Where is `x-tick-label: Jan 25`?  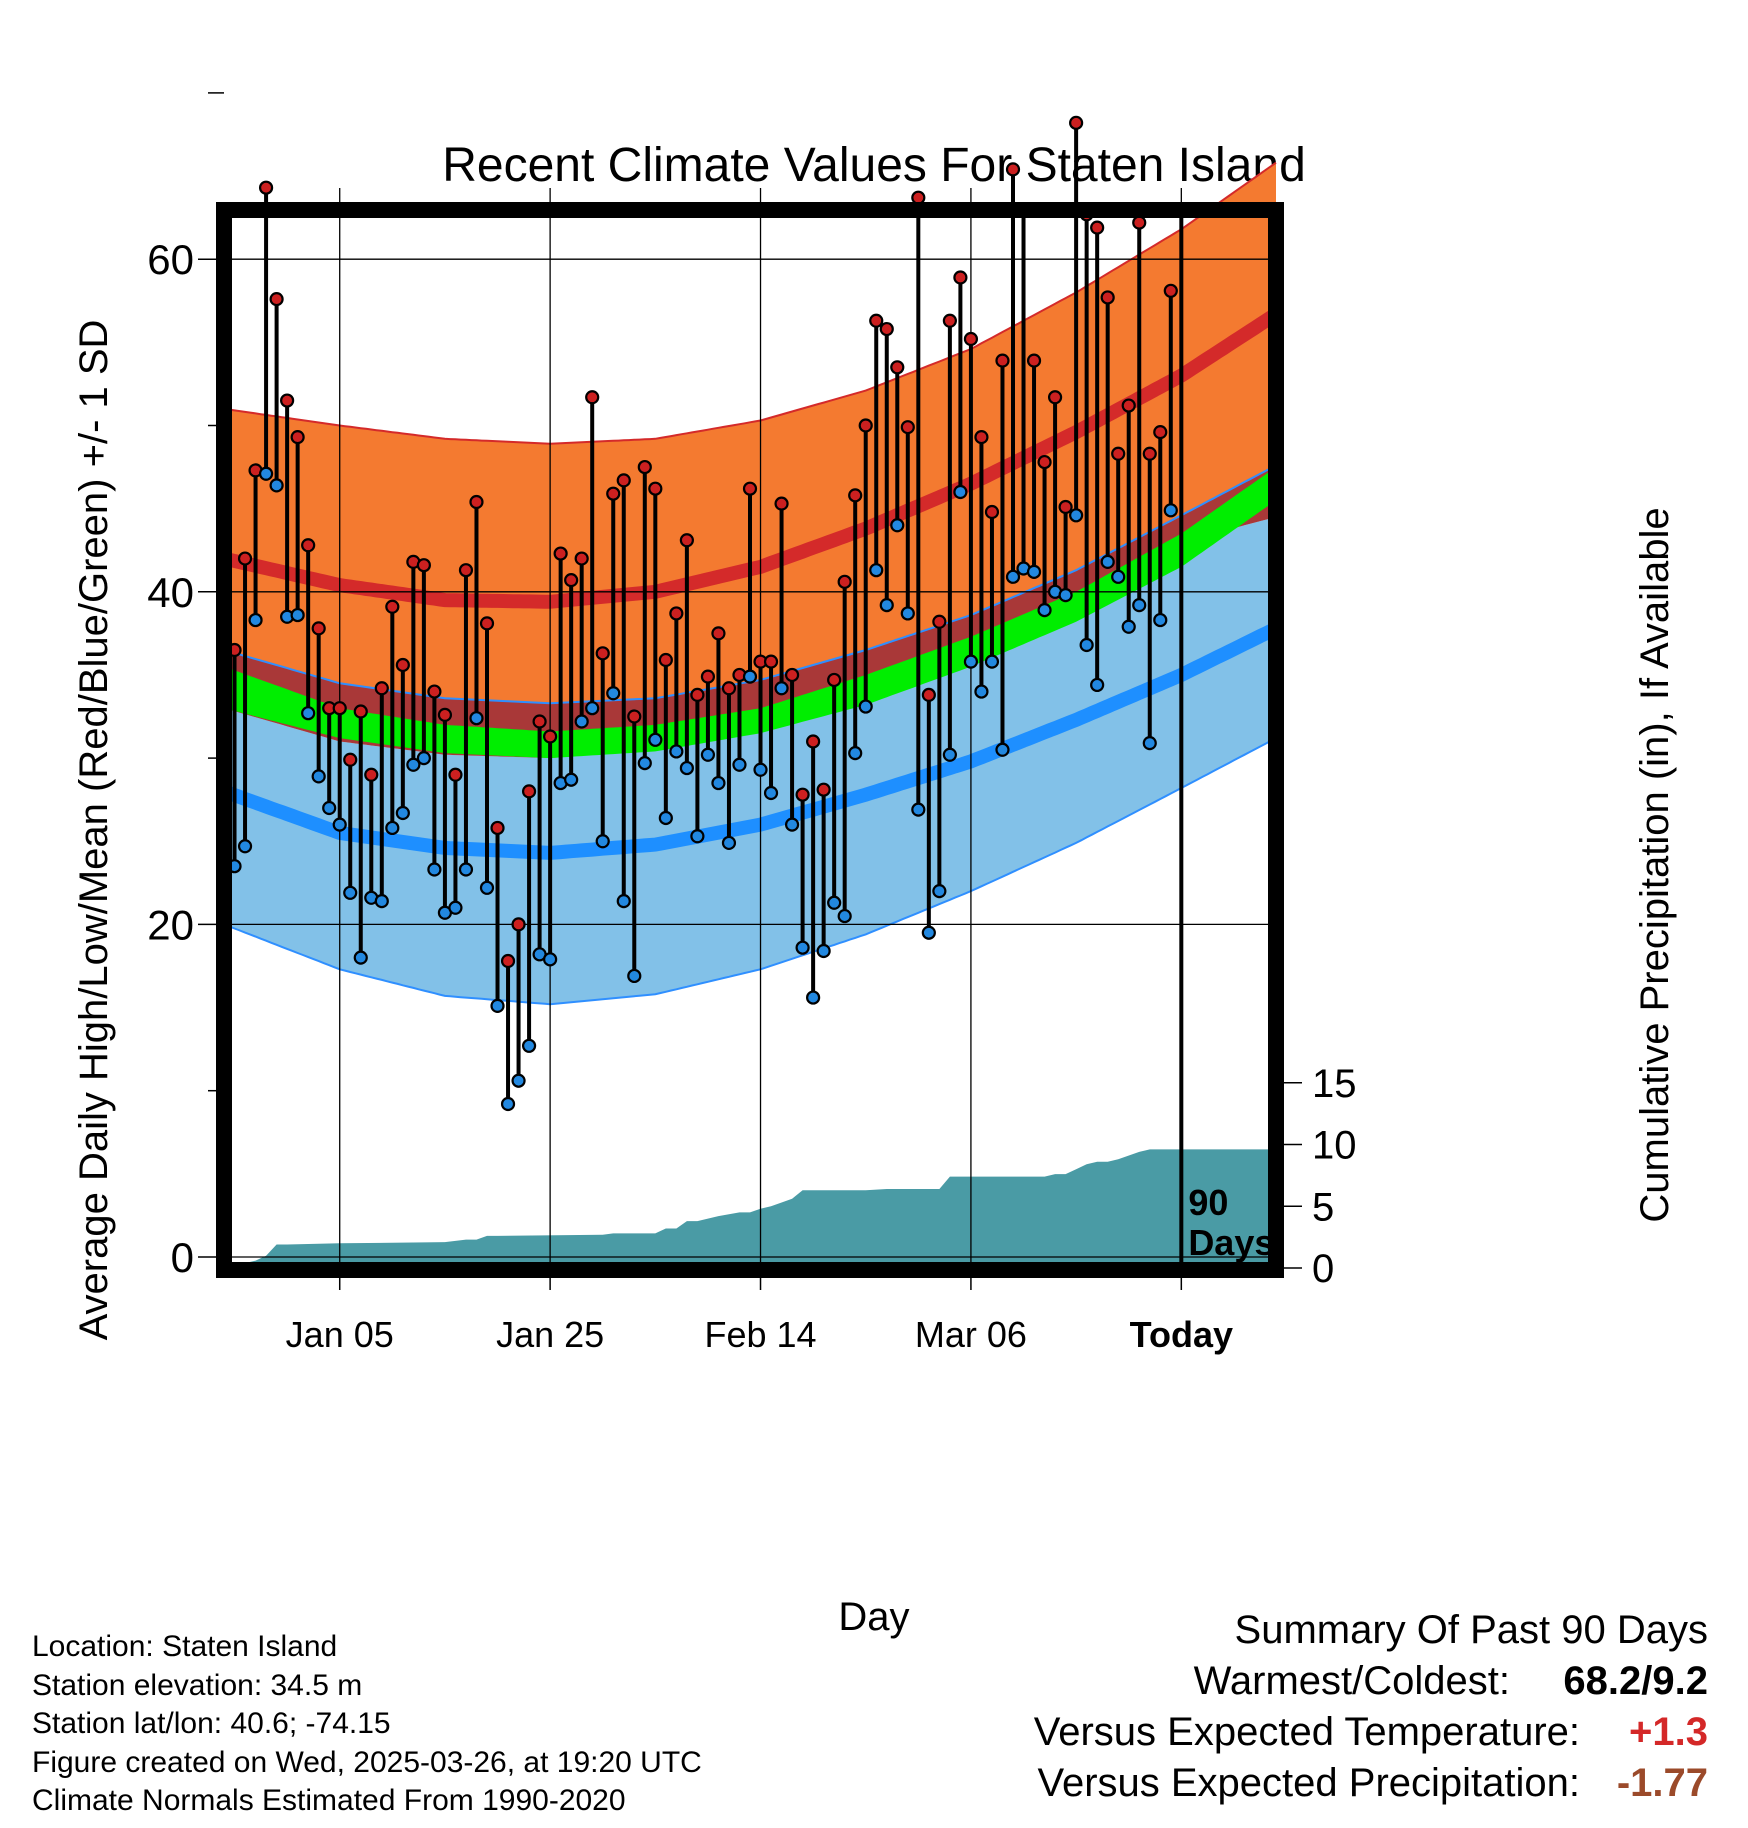
x-tick-label: Jan 25 is located at coordinates (550, 1334).